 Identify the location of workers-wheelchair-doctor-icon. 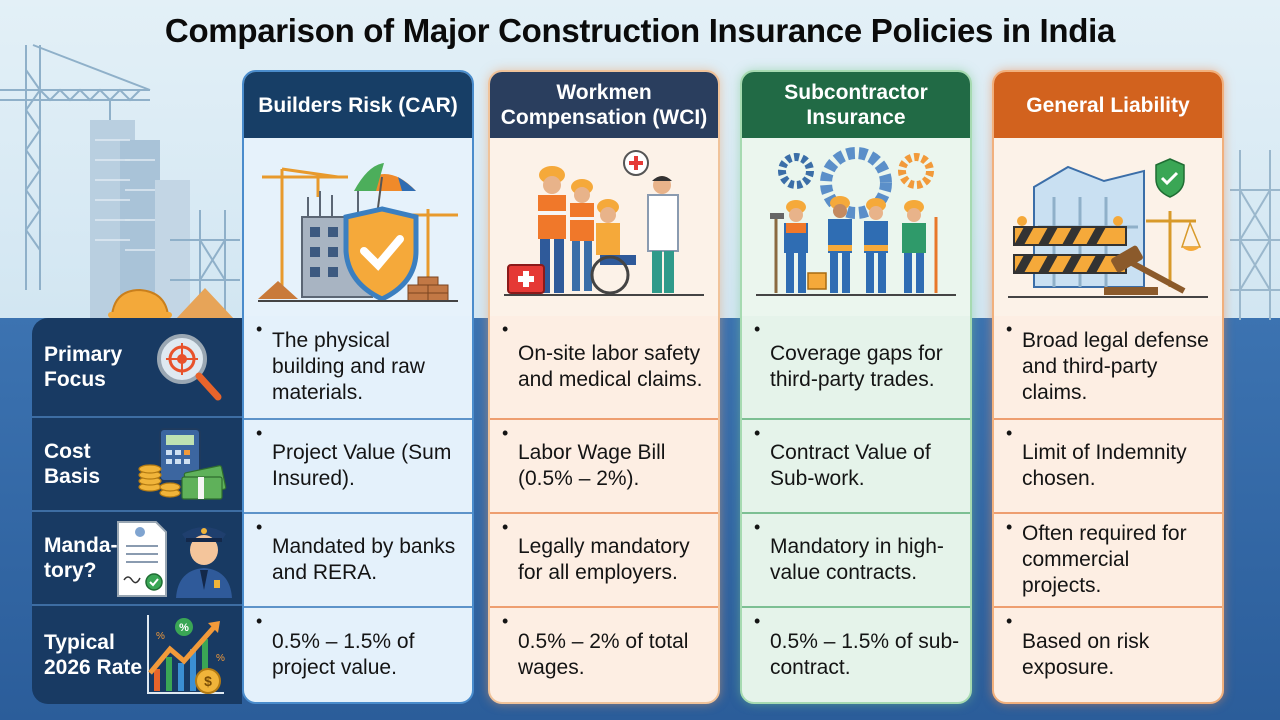
(604, 223).